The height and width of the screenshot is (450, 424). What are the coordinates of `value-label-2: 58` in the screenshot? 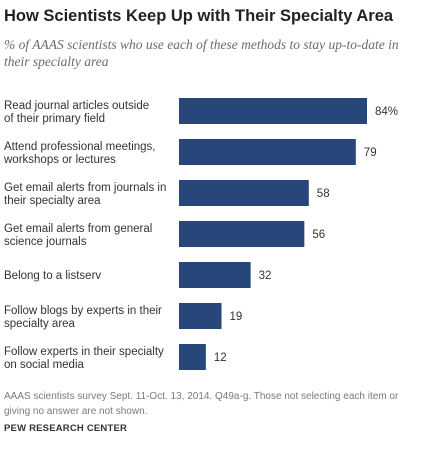 It's located at (323, 194).